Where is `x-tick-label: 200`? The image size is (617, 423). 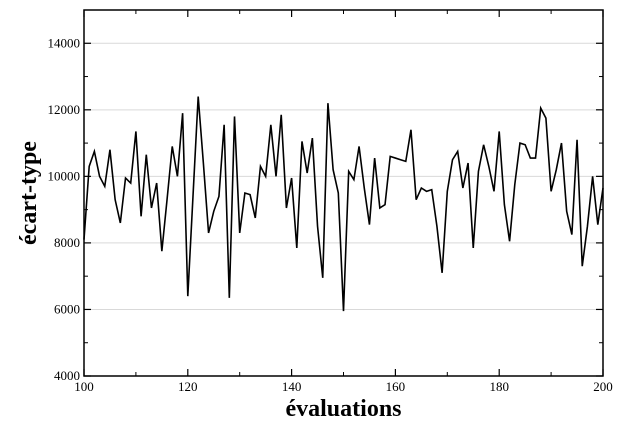
x-tick-label: 200 is located at coordinates (603, 386).